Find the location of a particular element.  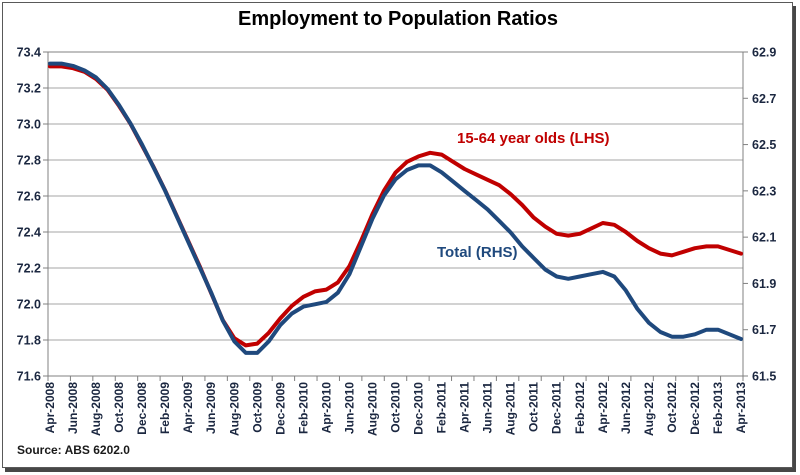

x-axis-label: Feb-2012 is located at coordinates (580, 408).